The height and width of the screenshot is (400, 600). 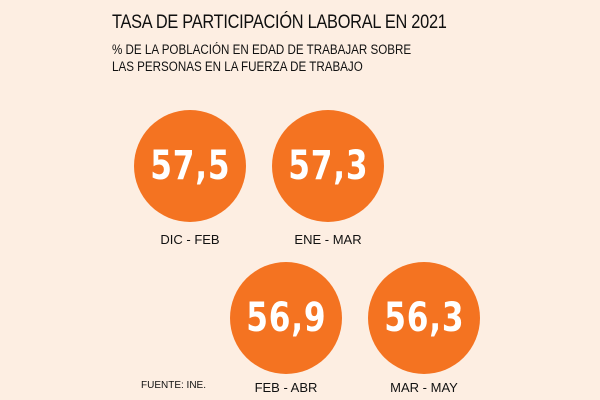 What do you see at coordinates (328, 239) in the screenshot?
I see `period-label: ENE - MAR` at bounding box center [328, 239].